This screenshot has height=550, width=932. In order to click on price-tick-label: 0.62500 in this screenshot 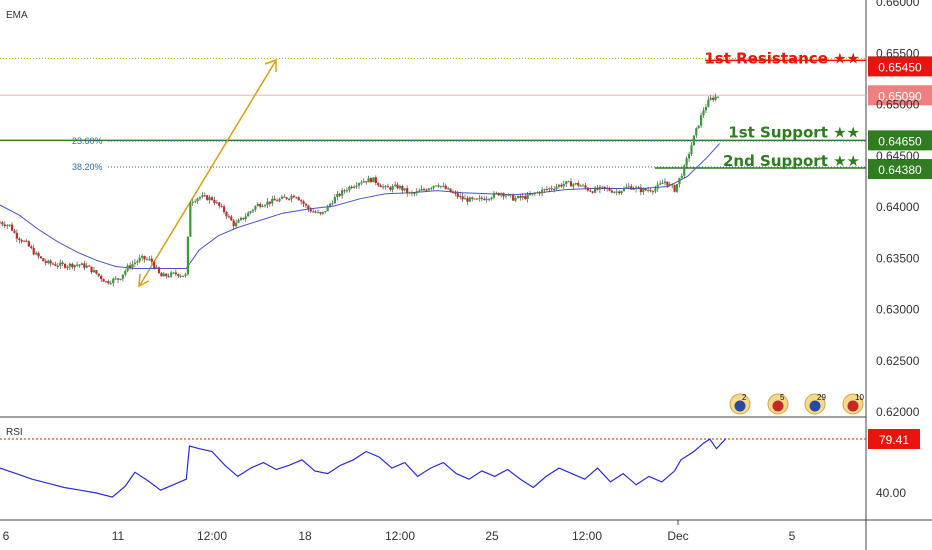, I will do `click(898, 361)`.